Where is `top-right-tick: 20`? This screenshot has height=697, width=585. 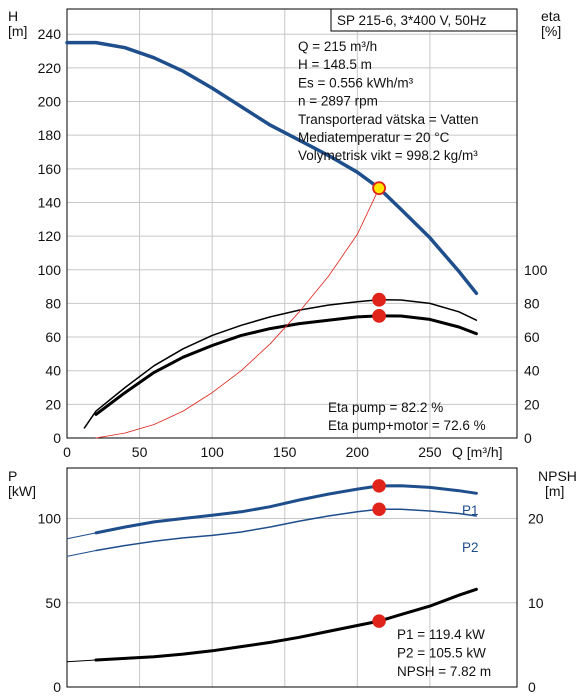 top-right-tick: 20 is located at coordinates (532, 404).